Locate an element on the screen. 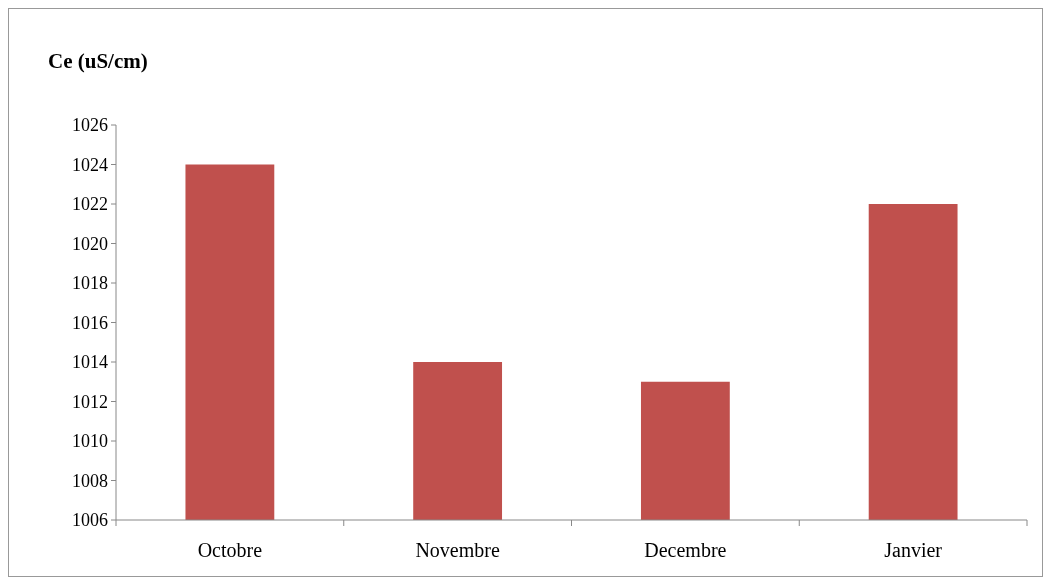 This screenshot has width=1043, height=577. x-tick-label: Decembre is located at coordinates (685, 550).